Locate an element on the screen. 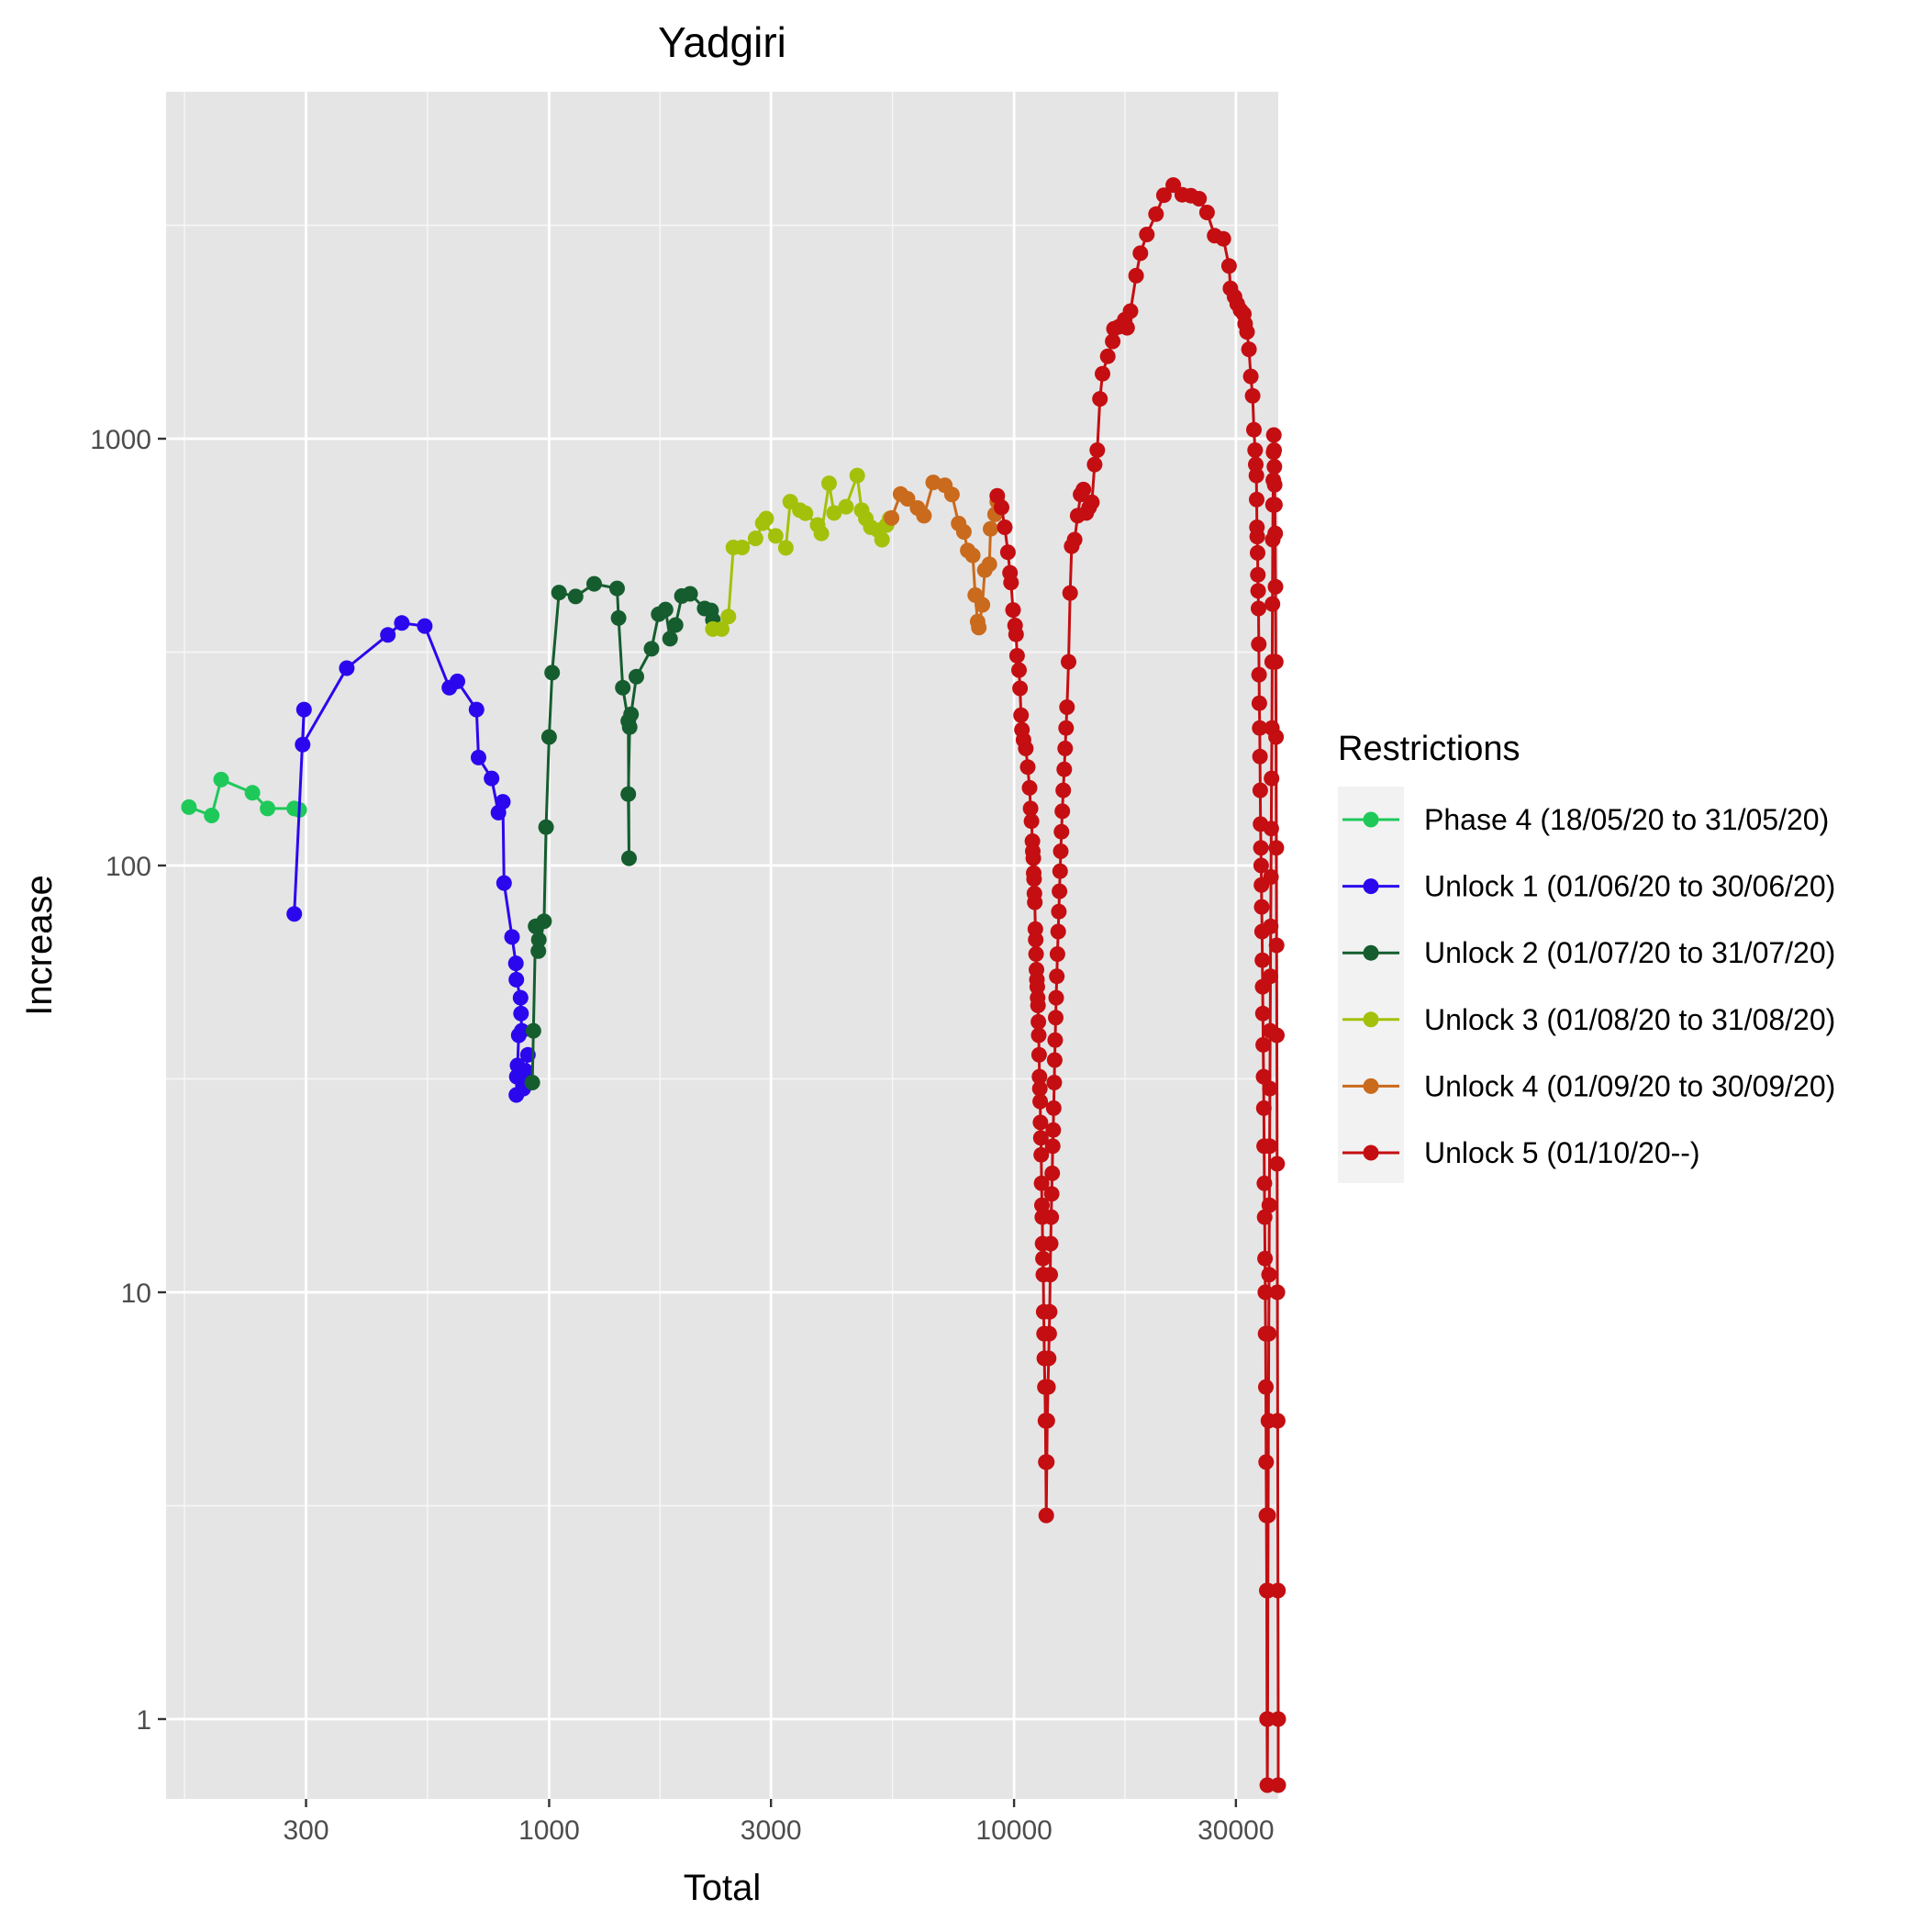 This screenshot has width=1927, height=1932. y-tick-label: 1 is located at coordinates (143, 1720).